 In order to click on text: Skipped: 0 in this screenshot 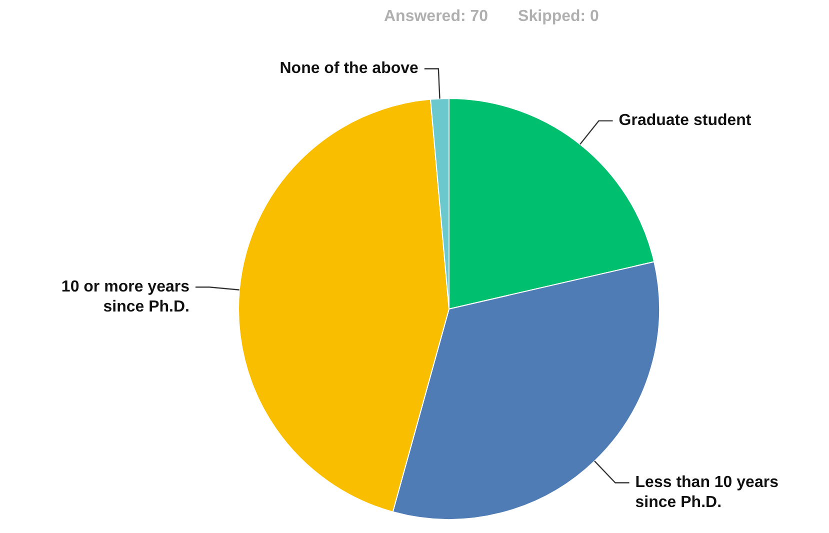, I will do `click(558, 16)`.